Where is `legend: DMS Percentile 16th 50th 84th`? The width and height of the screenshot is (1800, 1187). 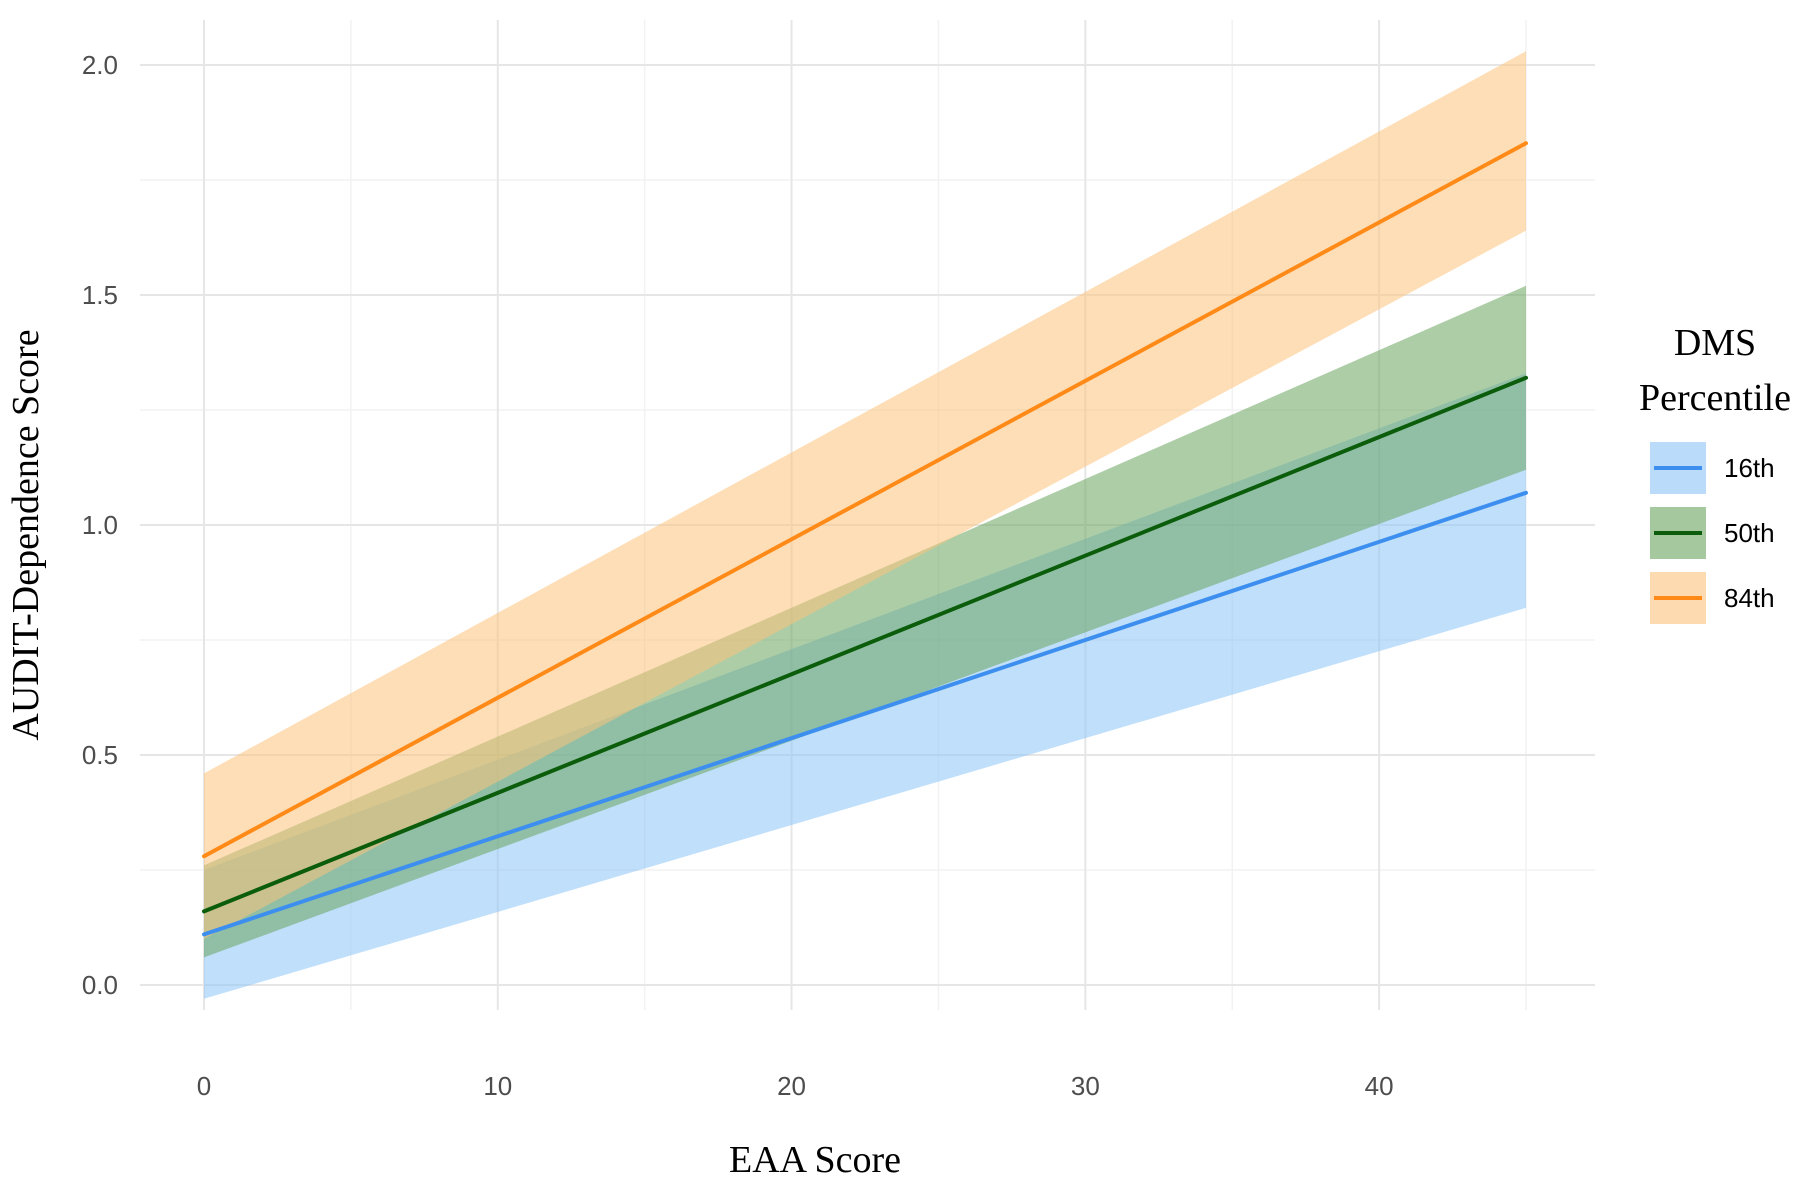 legend: DMS Percentile 16th 50th 84th is located at coordinates (1715, 473).